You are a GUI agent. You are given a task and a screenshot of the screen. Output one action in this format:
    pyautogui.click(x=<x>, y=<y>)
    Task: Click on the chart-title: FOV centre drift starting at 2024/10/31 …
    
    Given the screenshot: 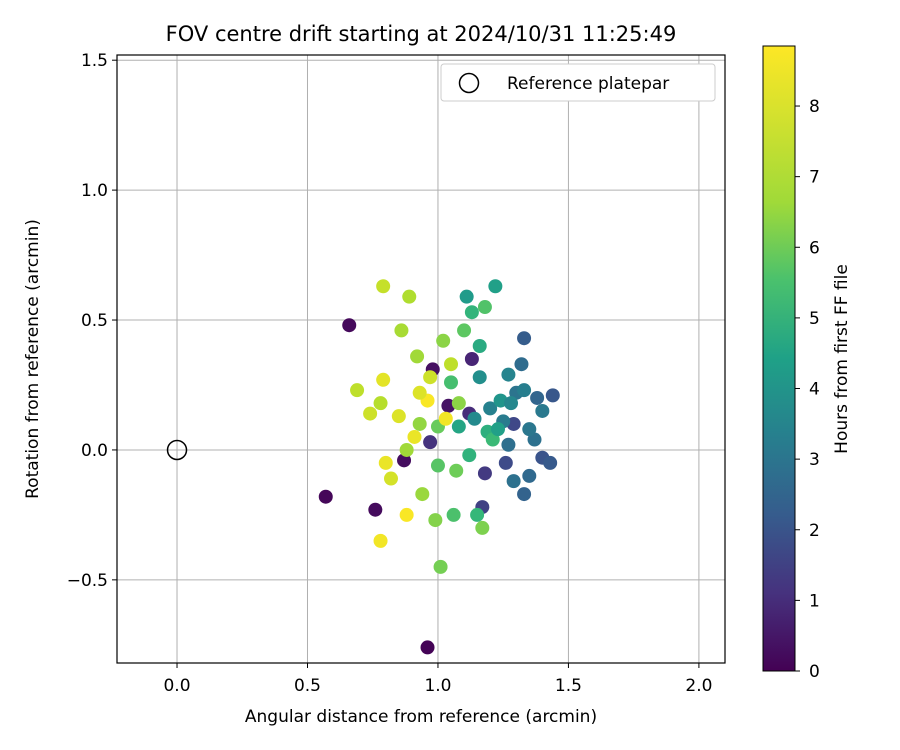 What is the action you would take?
    pyautogui.click(x=421, y=34)
    